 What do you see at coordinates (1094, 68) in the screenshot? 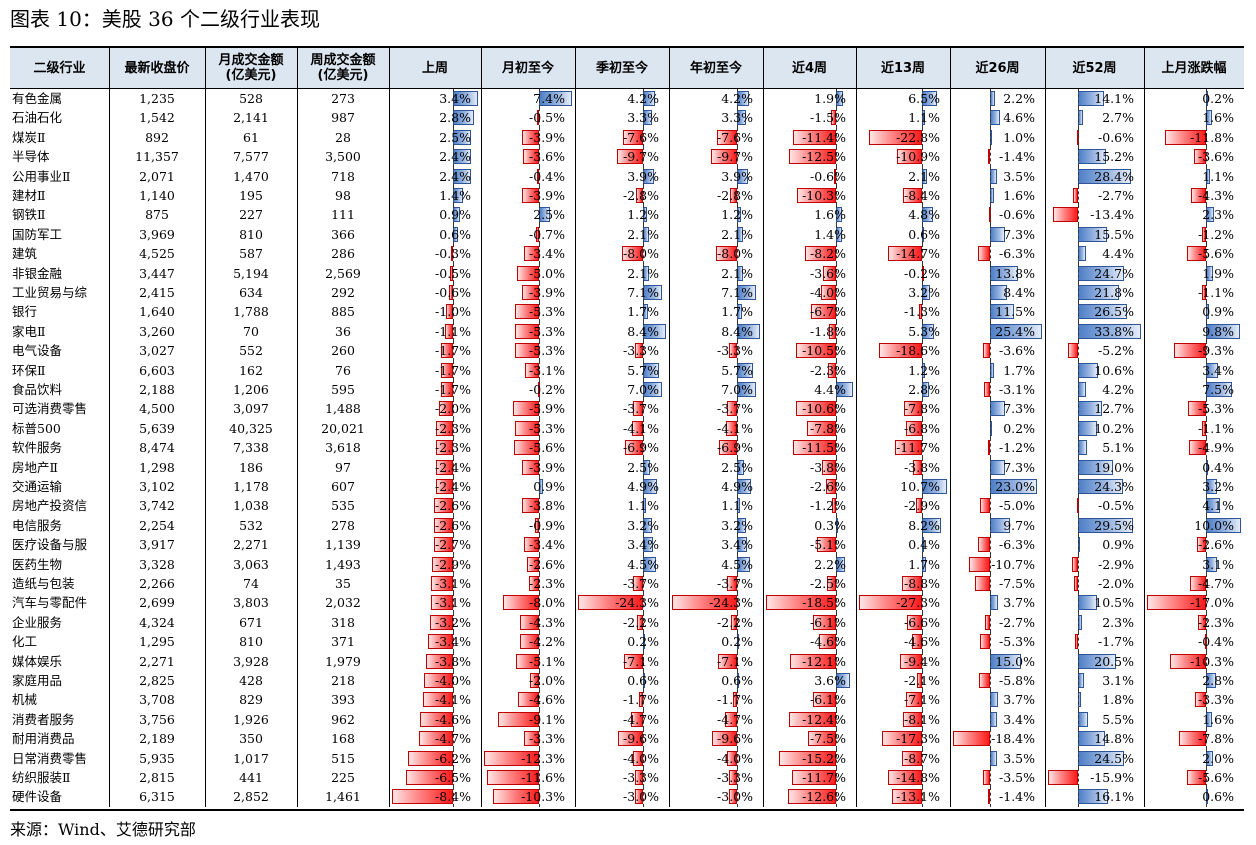
I see `header-w52: 近52周` at bounding box center [1094, 68].